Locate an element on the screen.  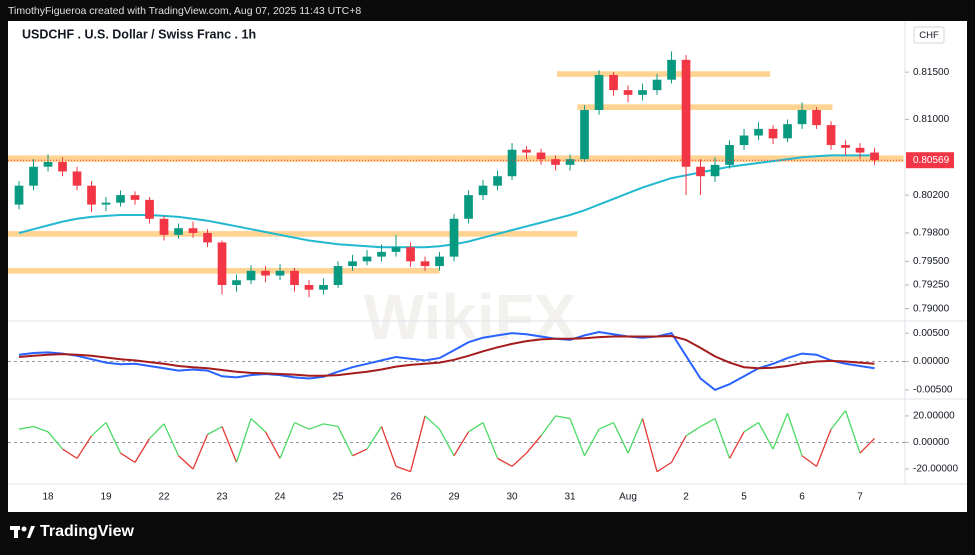
x-tick-label: 23 is located at coordinates (222, 497).